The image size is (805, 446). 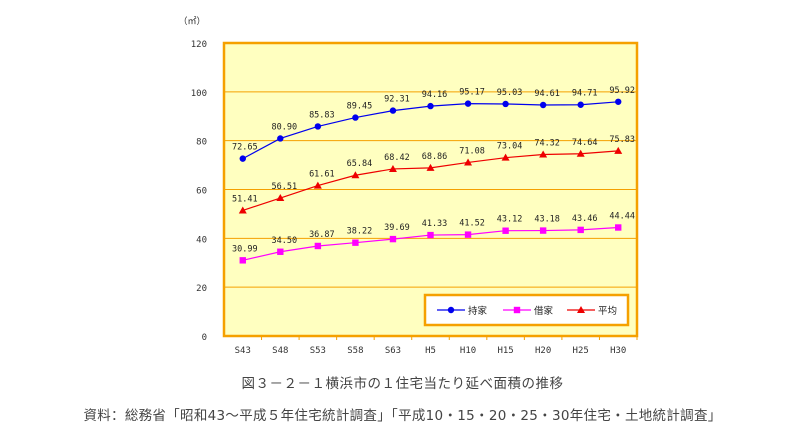 What do you see at coordinates (472, 151) in the screenshot?
I see `data-label: 71.08` at bounding box center [472, 151].